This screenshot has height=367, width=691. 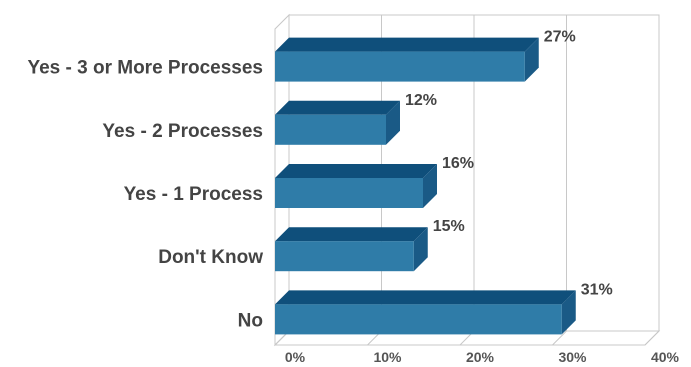 What do you see at coordinates (182, 131) in the screenshot?
I see `category-label: Yes - 2 Processes` at bounding box center [182, 131].